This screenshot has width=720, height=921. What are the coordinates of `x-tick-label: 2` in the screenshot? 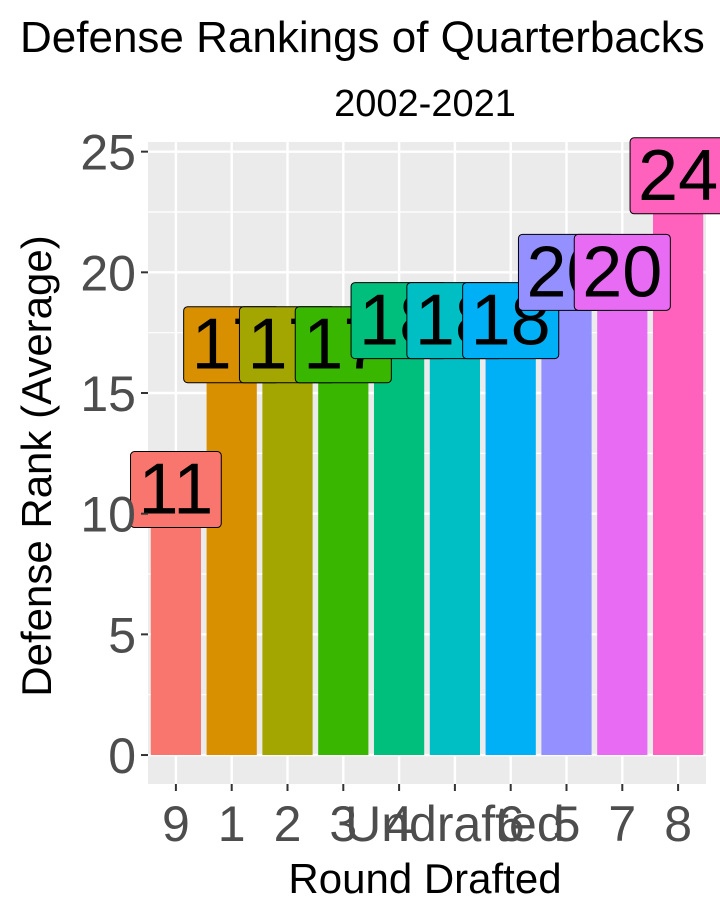 It's located at (288, 824).